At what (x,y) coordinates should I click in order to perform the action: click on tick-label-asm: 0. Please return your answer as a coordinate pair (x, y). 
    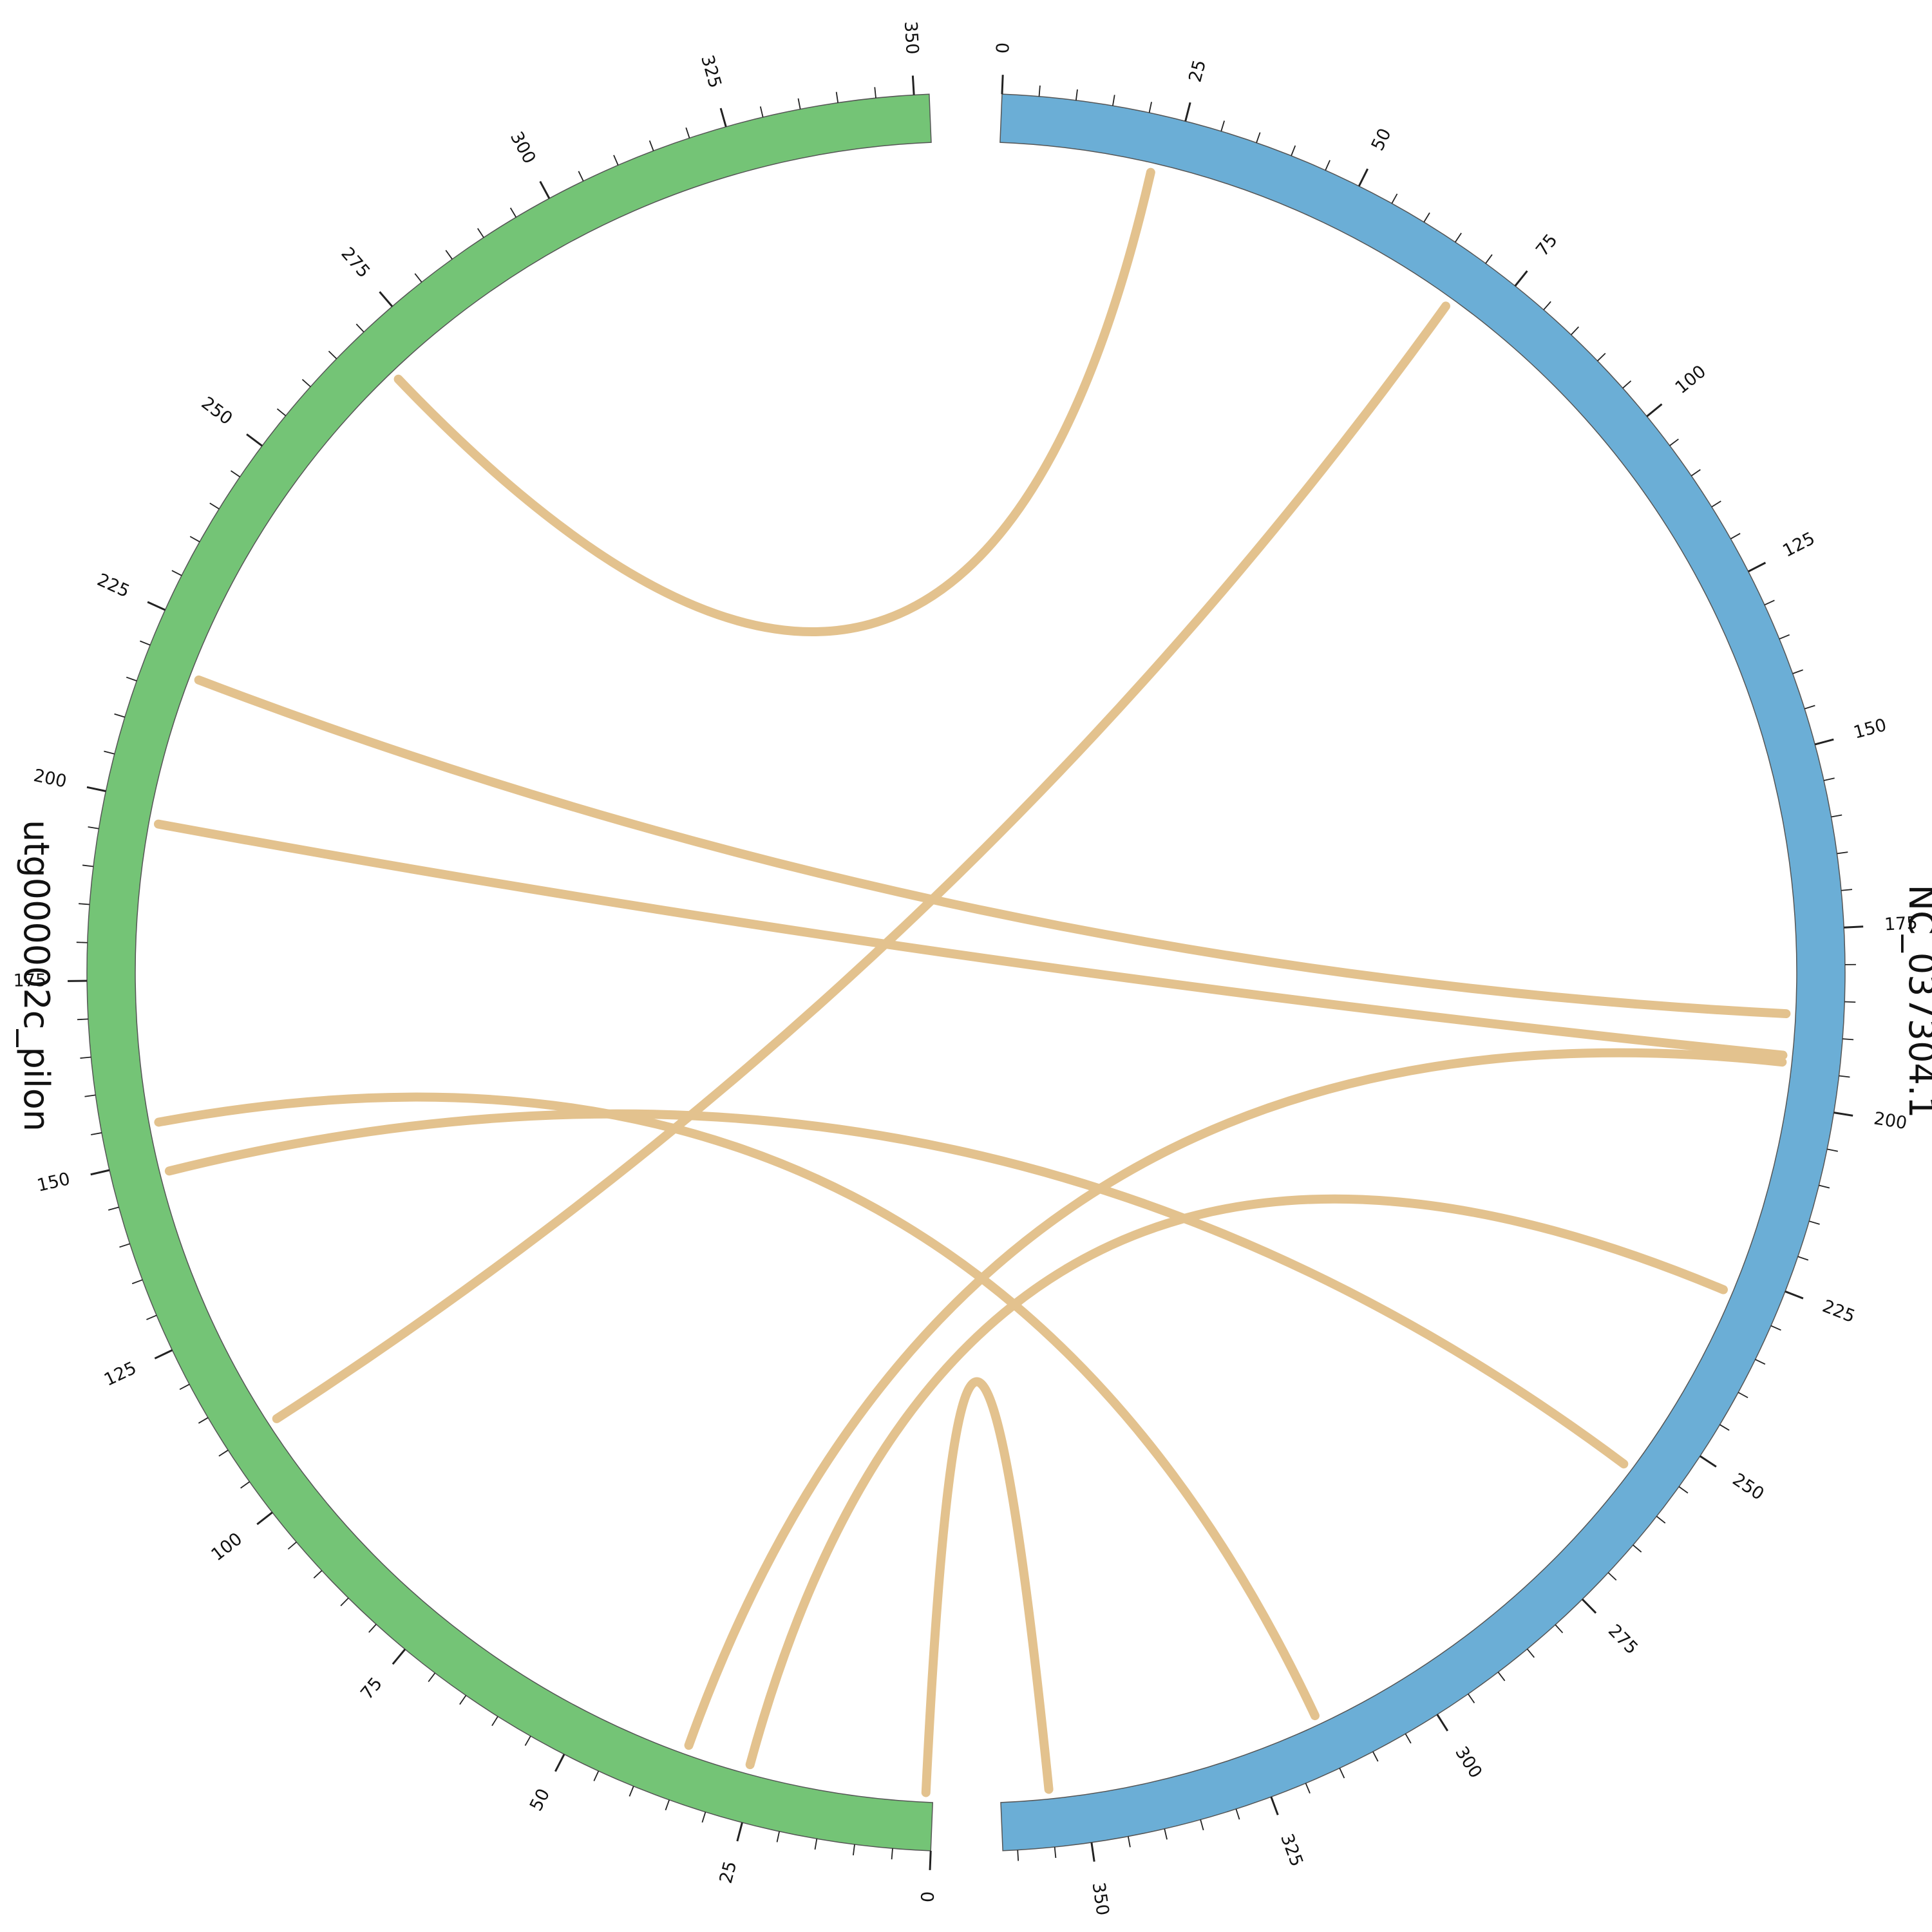
    Looking at the image, I should click on (929, 1896).